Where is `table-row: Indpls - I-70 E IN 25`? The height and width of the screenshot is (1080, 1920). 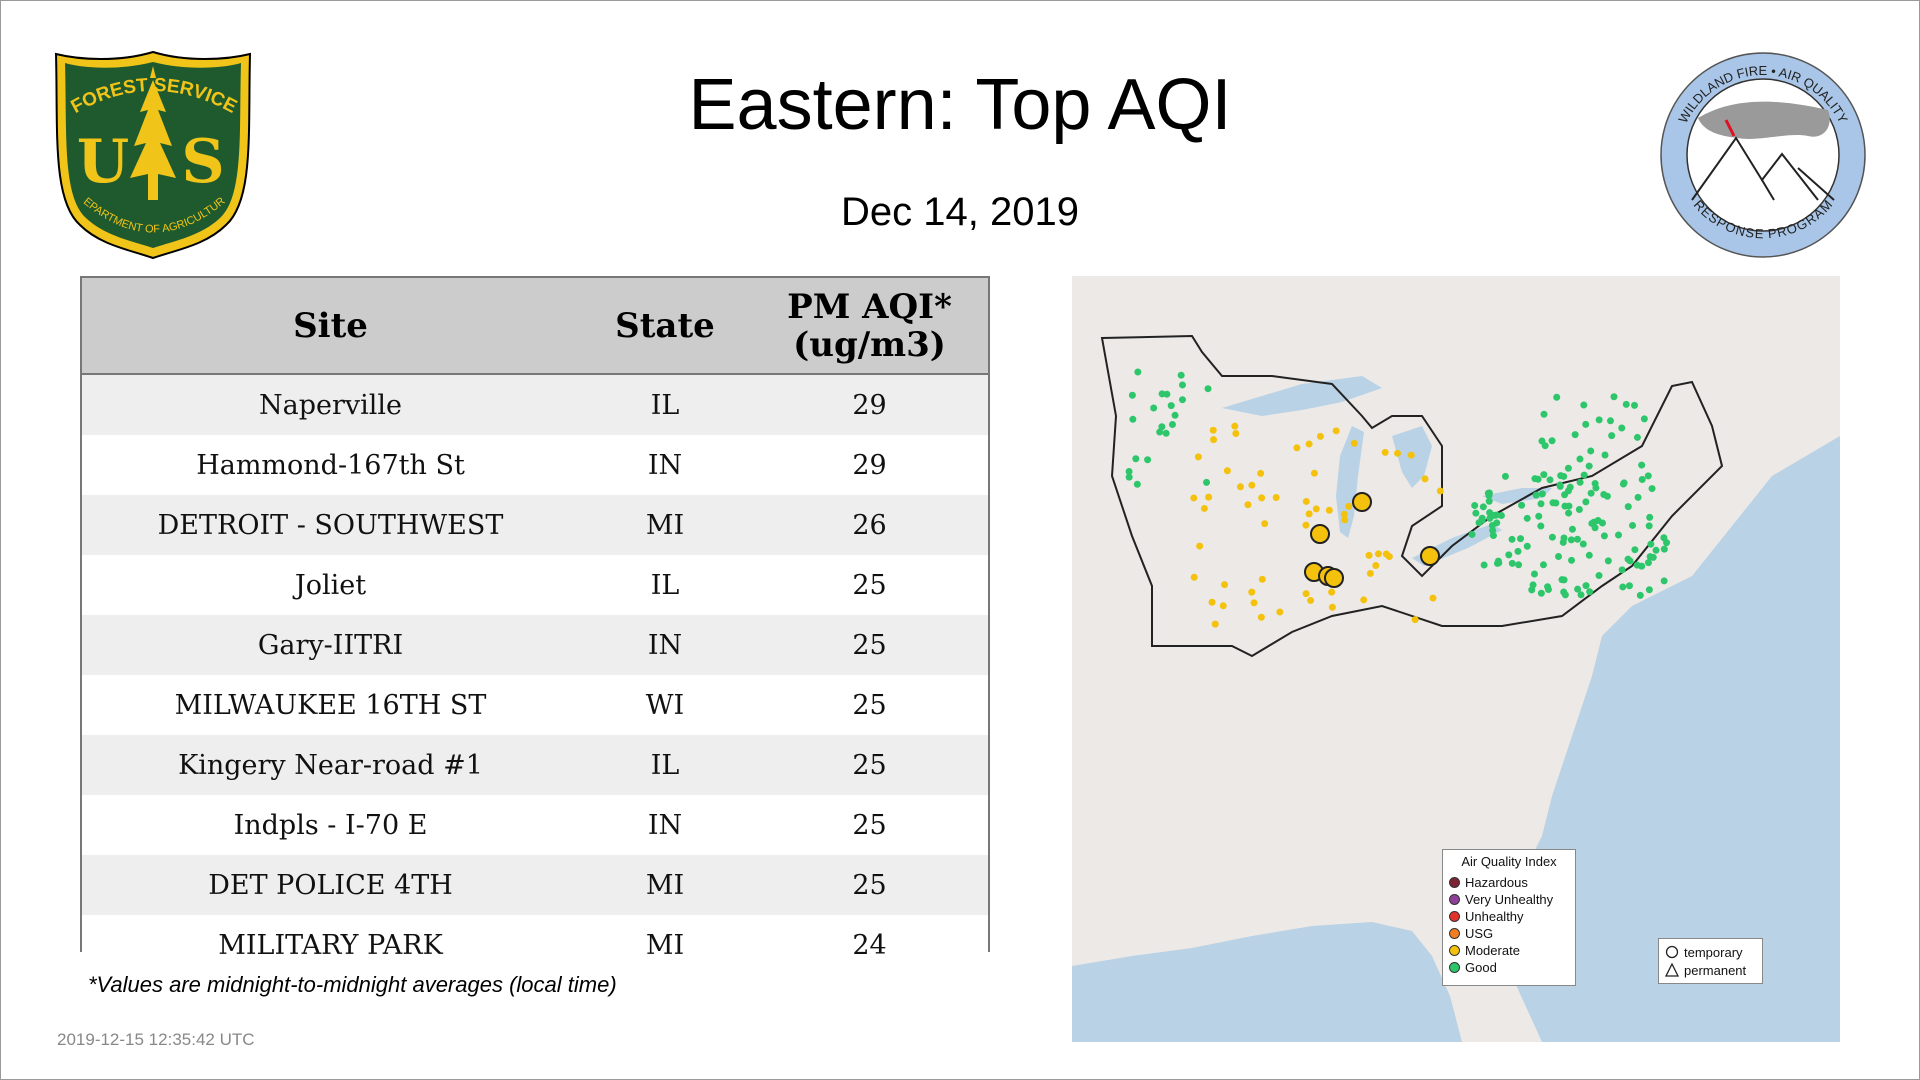
table-row: Indpls - I-70 E IN 25 is located at coordinates (535, 825).